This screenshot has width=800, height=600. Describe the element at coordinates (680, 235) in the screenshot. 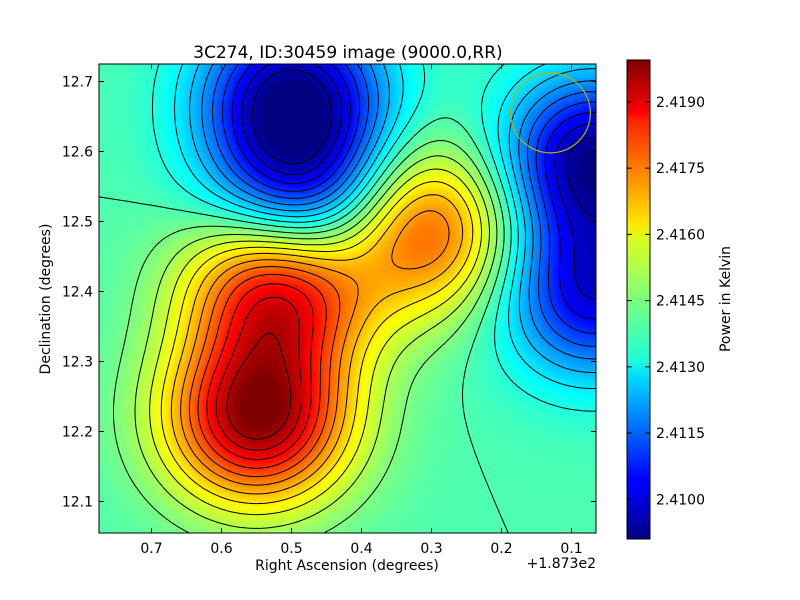

I see `colorbar-tick-label: 2.4160` at that location.